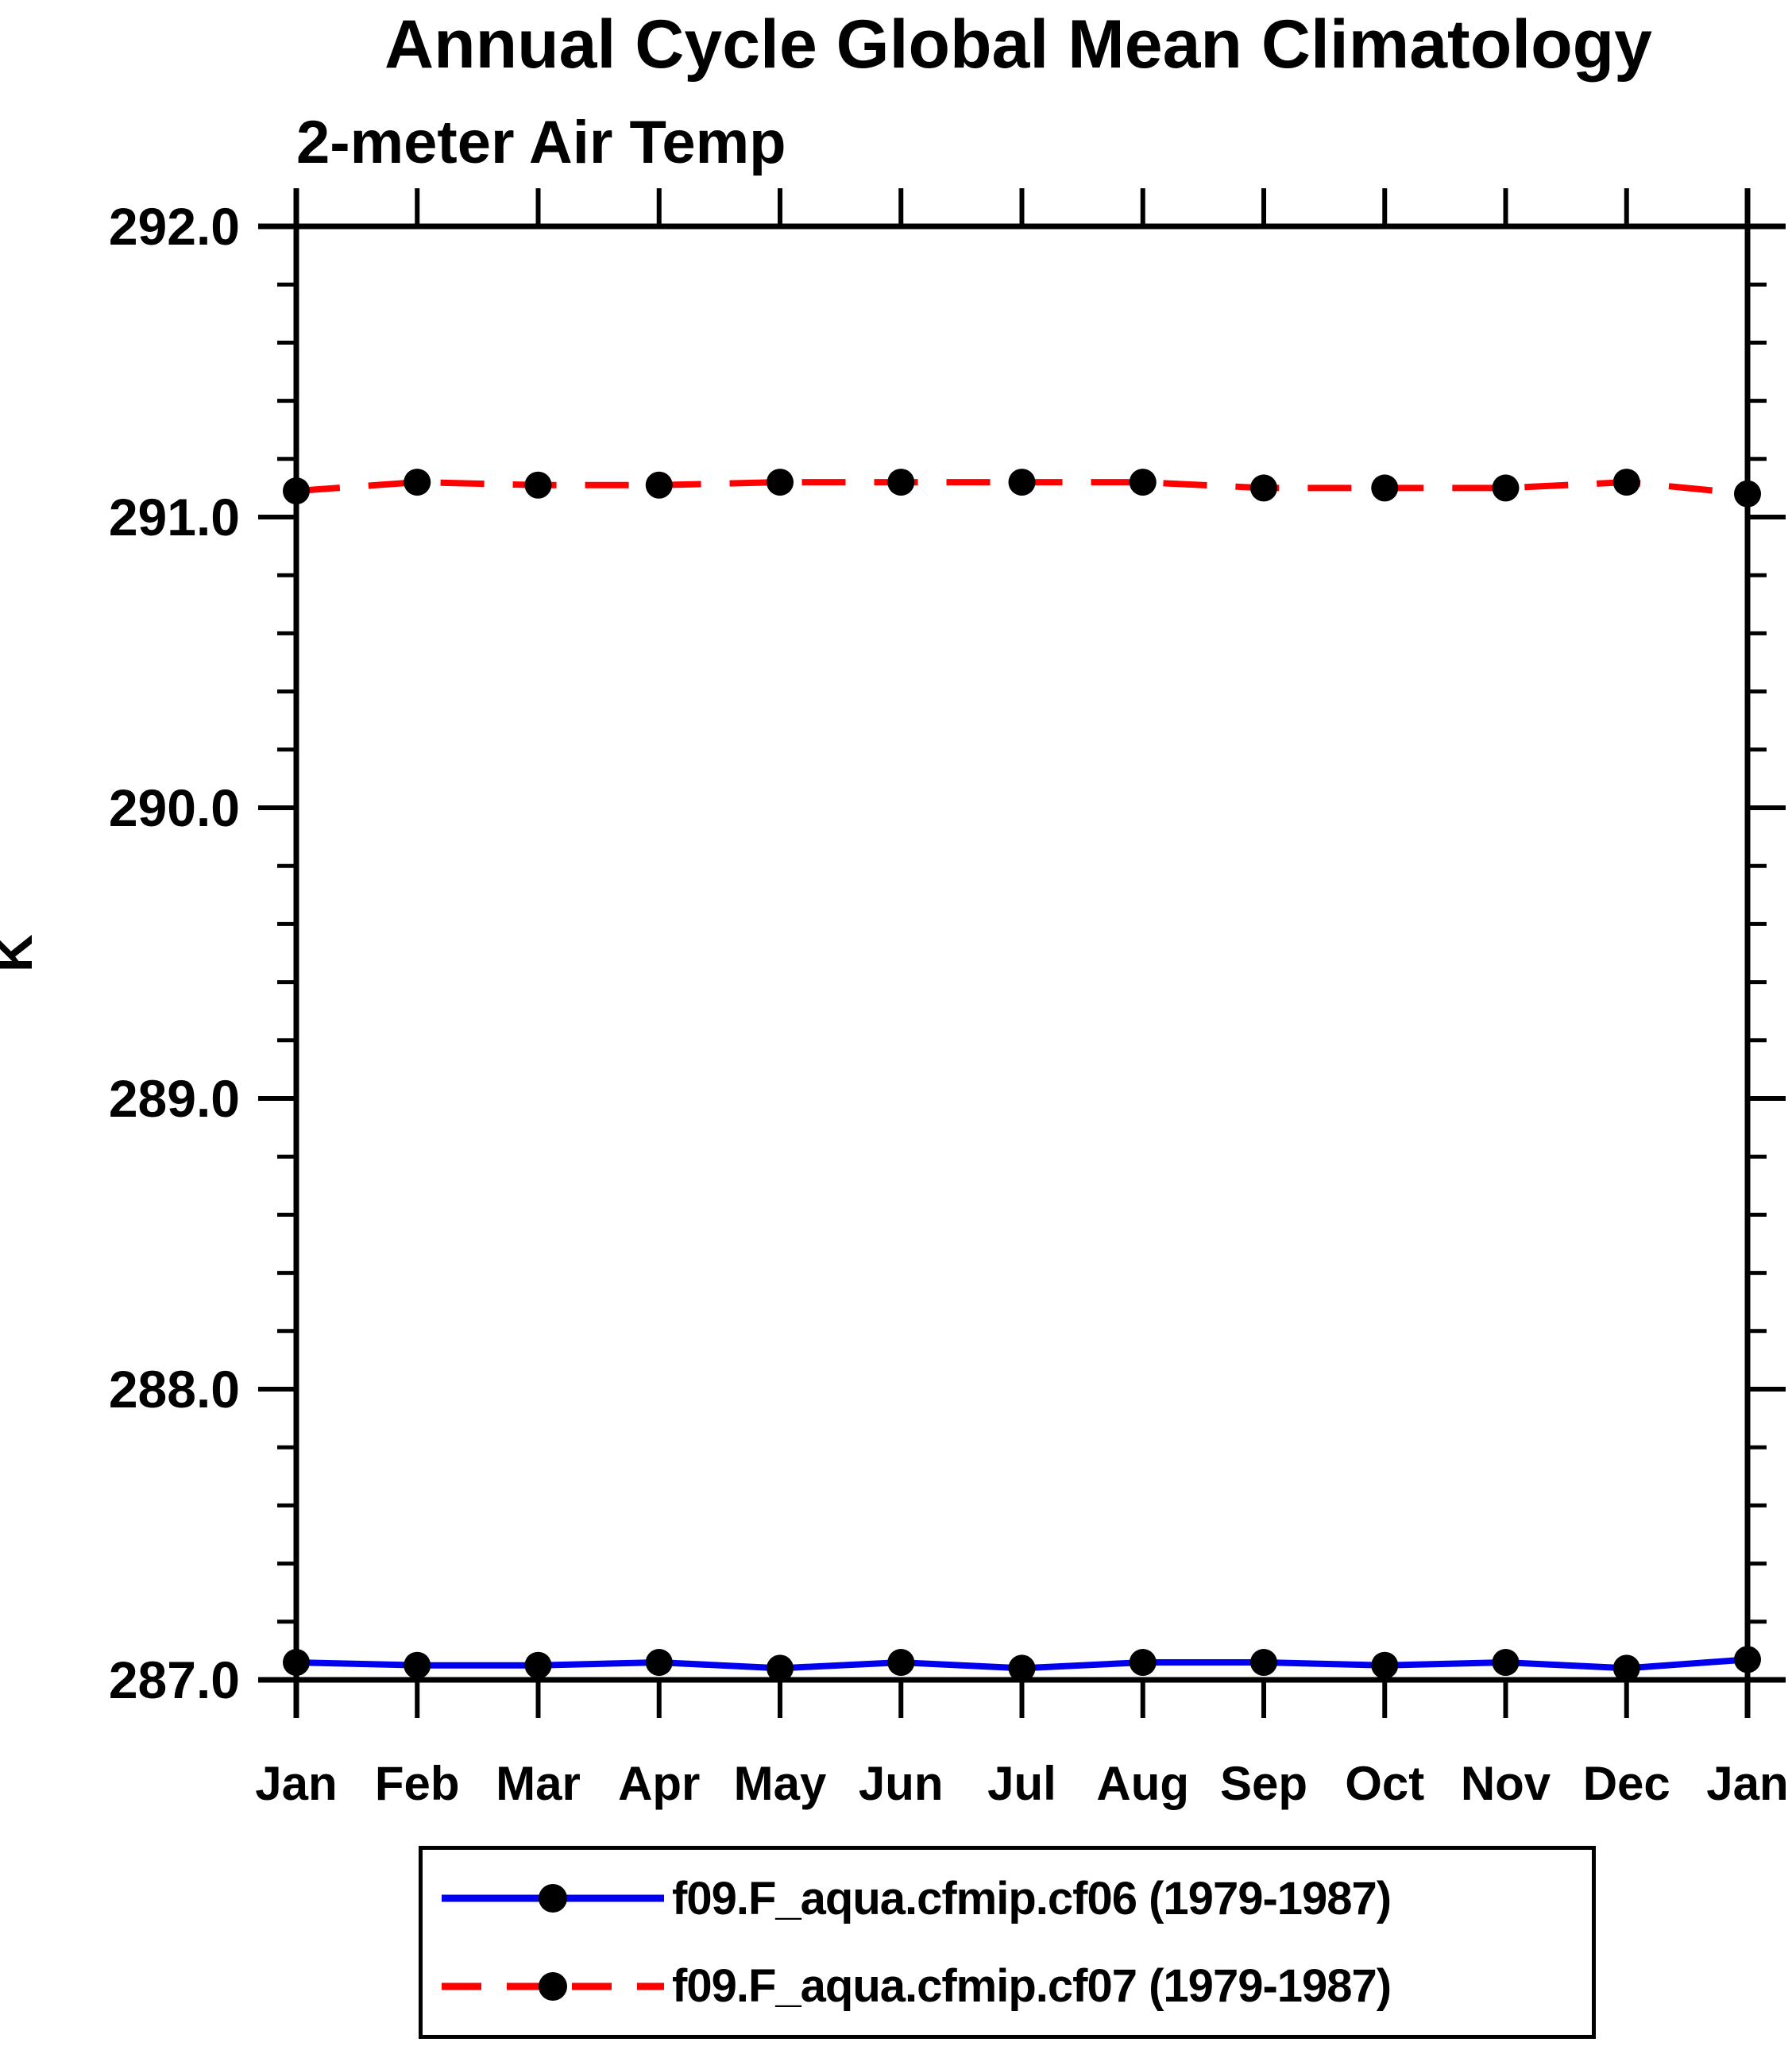  I want to click on chart-title: Annual Cycle Global Mean Climatology, so click(1018, 44).